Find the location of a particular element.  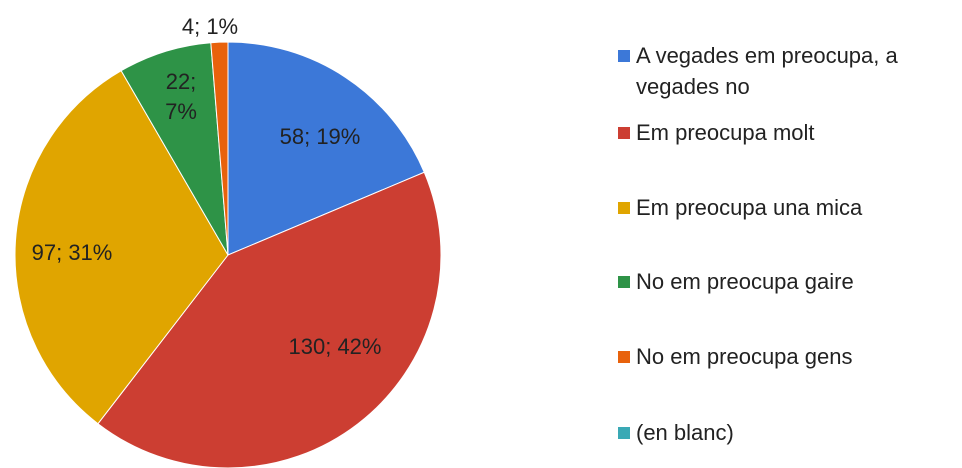

legend-item: No em preocupa gaire is located at coordinates (788, 281).